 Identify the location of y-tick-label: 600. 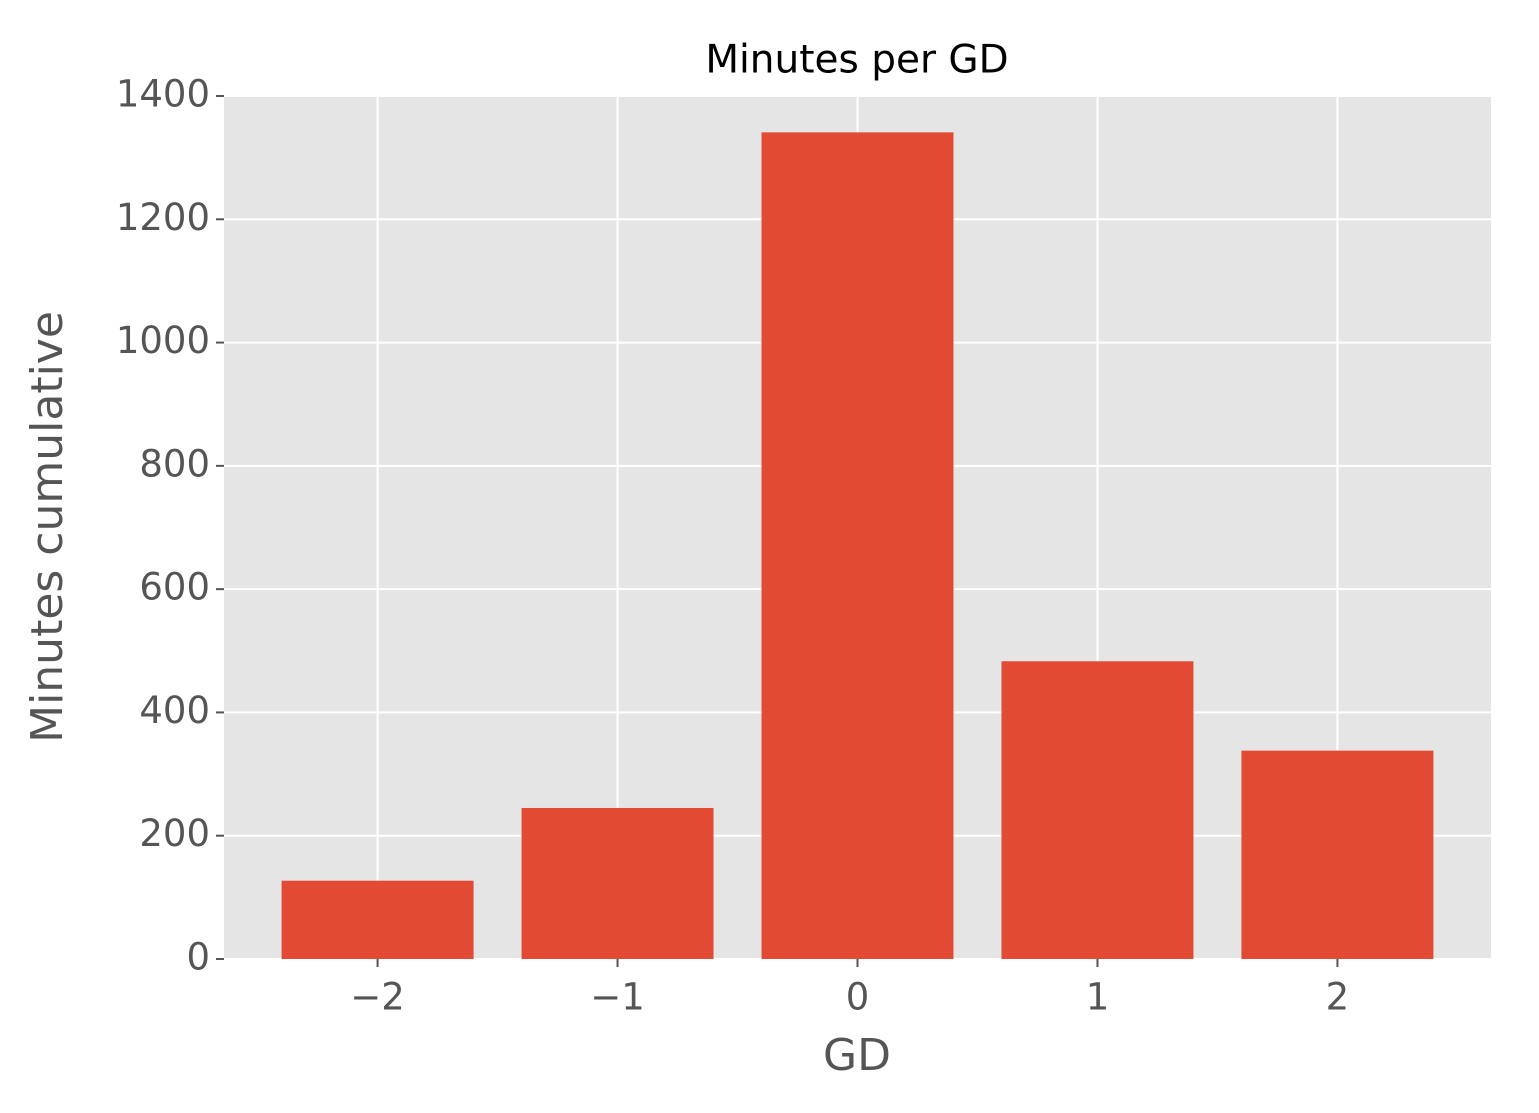
(174, 587).